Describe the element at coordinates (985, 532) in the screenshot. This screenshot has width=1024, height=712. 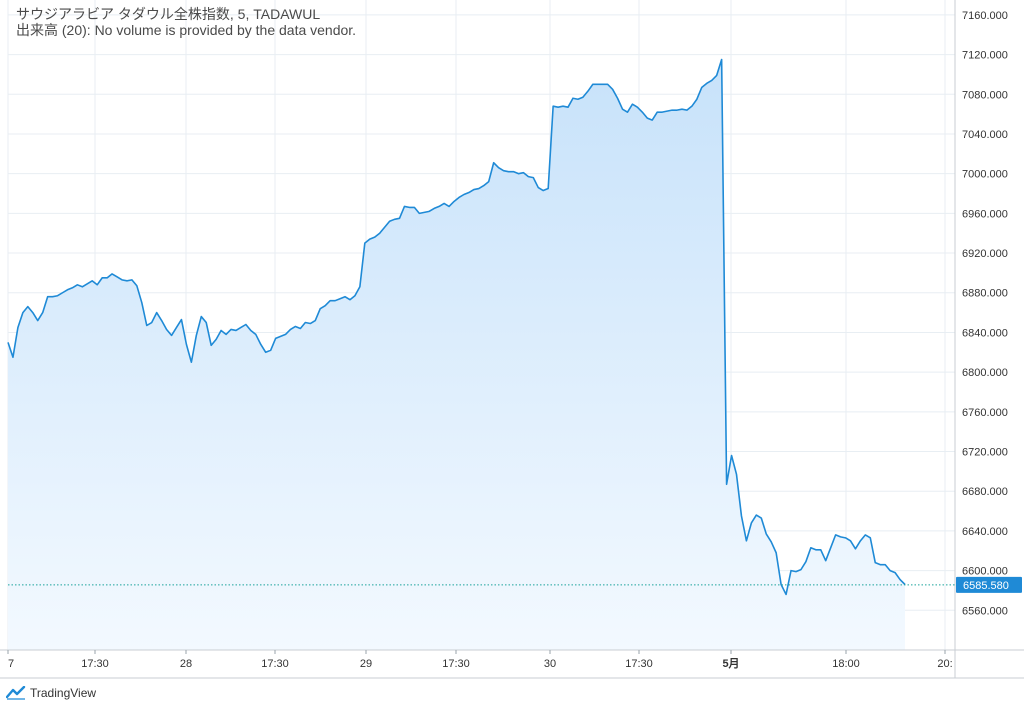
I see `price-tick-label: 6640.000` at that location.